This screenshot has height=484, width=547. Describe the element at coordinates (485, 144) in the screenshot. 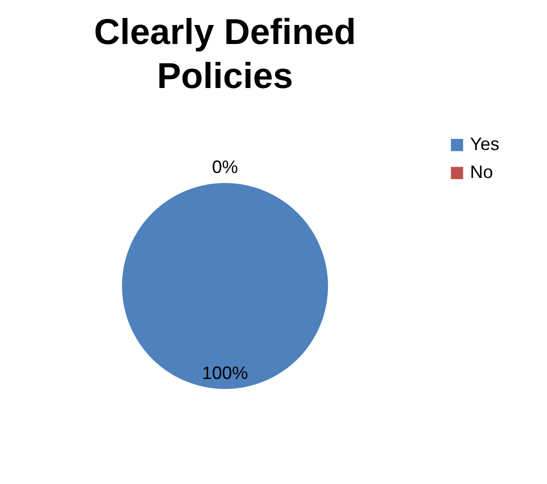

I see `legend-label: Yes` at that location.